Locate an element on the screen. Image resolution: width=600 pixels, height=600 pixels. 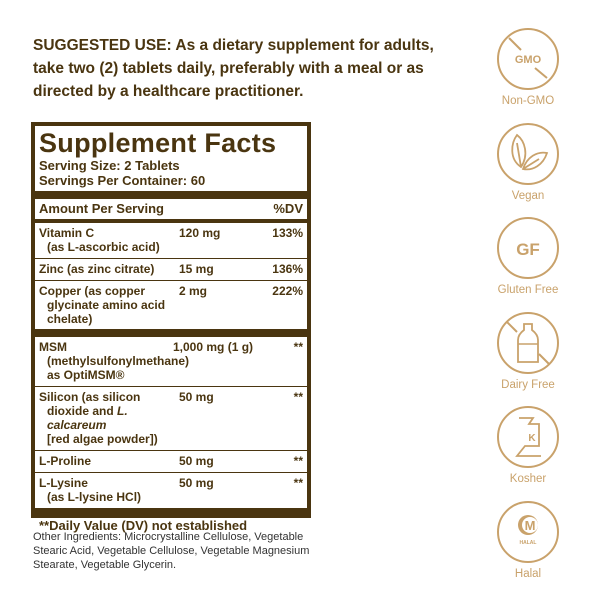
badge-gluten-free: GF Gluten Free is located at coordinates (528, 255).